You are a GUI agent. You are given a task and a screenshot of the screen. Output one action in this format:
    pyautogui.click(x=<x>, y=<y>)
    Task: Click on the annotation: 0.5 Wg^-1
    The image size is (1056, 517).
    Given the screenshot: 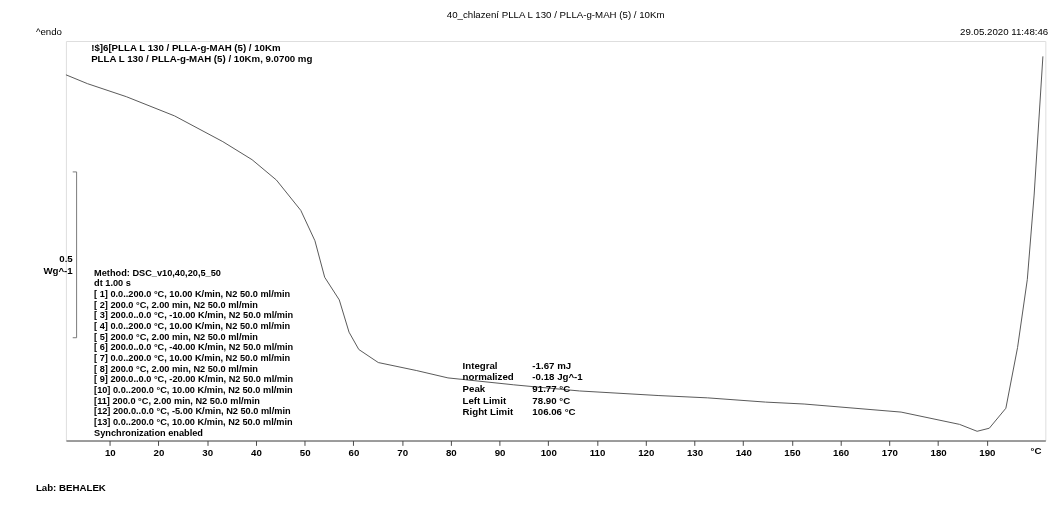 What is the action you would take?
    pyautogui.click(x=58, y=264)
    